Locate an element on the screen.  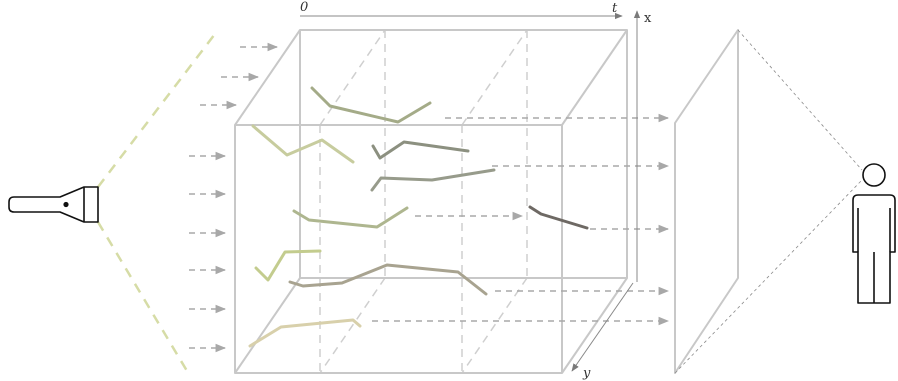
y-axis-label: y is located at coordinates (586, 373).